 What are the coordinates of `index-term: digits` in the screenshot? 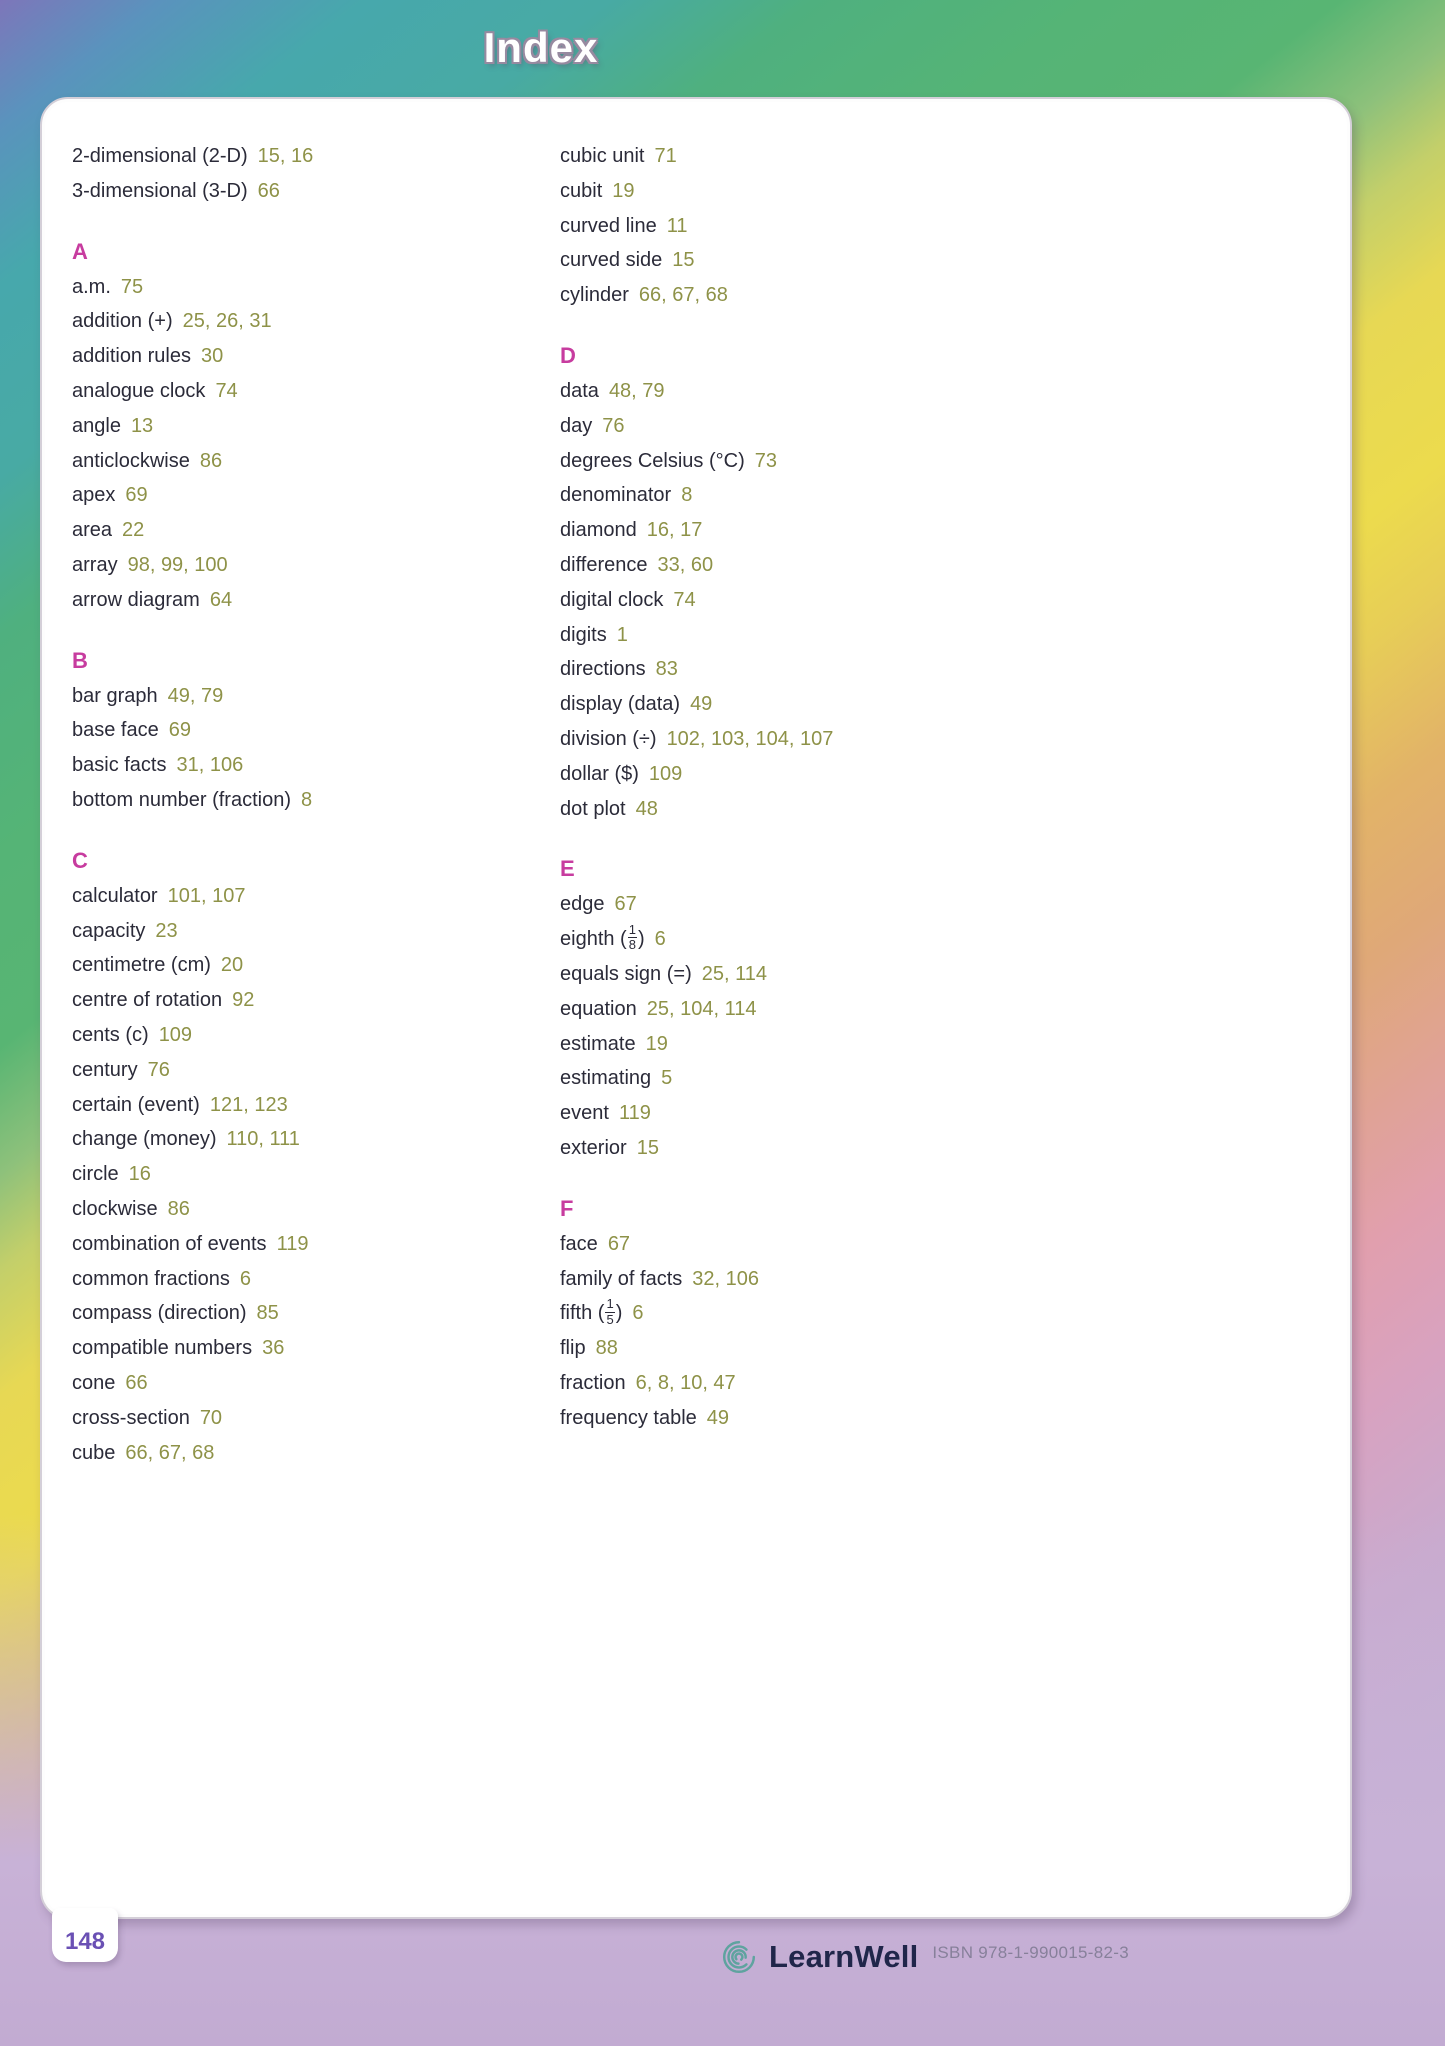 It's located at (583, 634).